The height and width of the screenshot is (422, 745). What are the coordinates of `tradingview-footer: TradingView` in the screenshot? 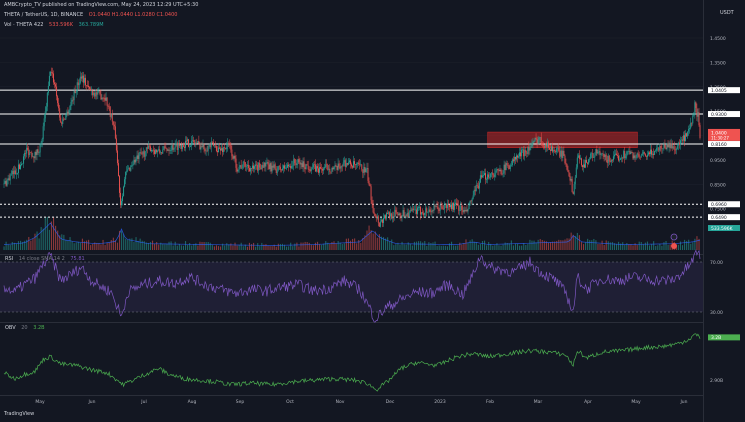 It's located at (19, 414).